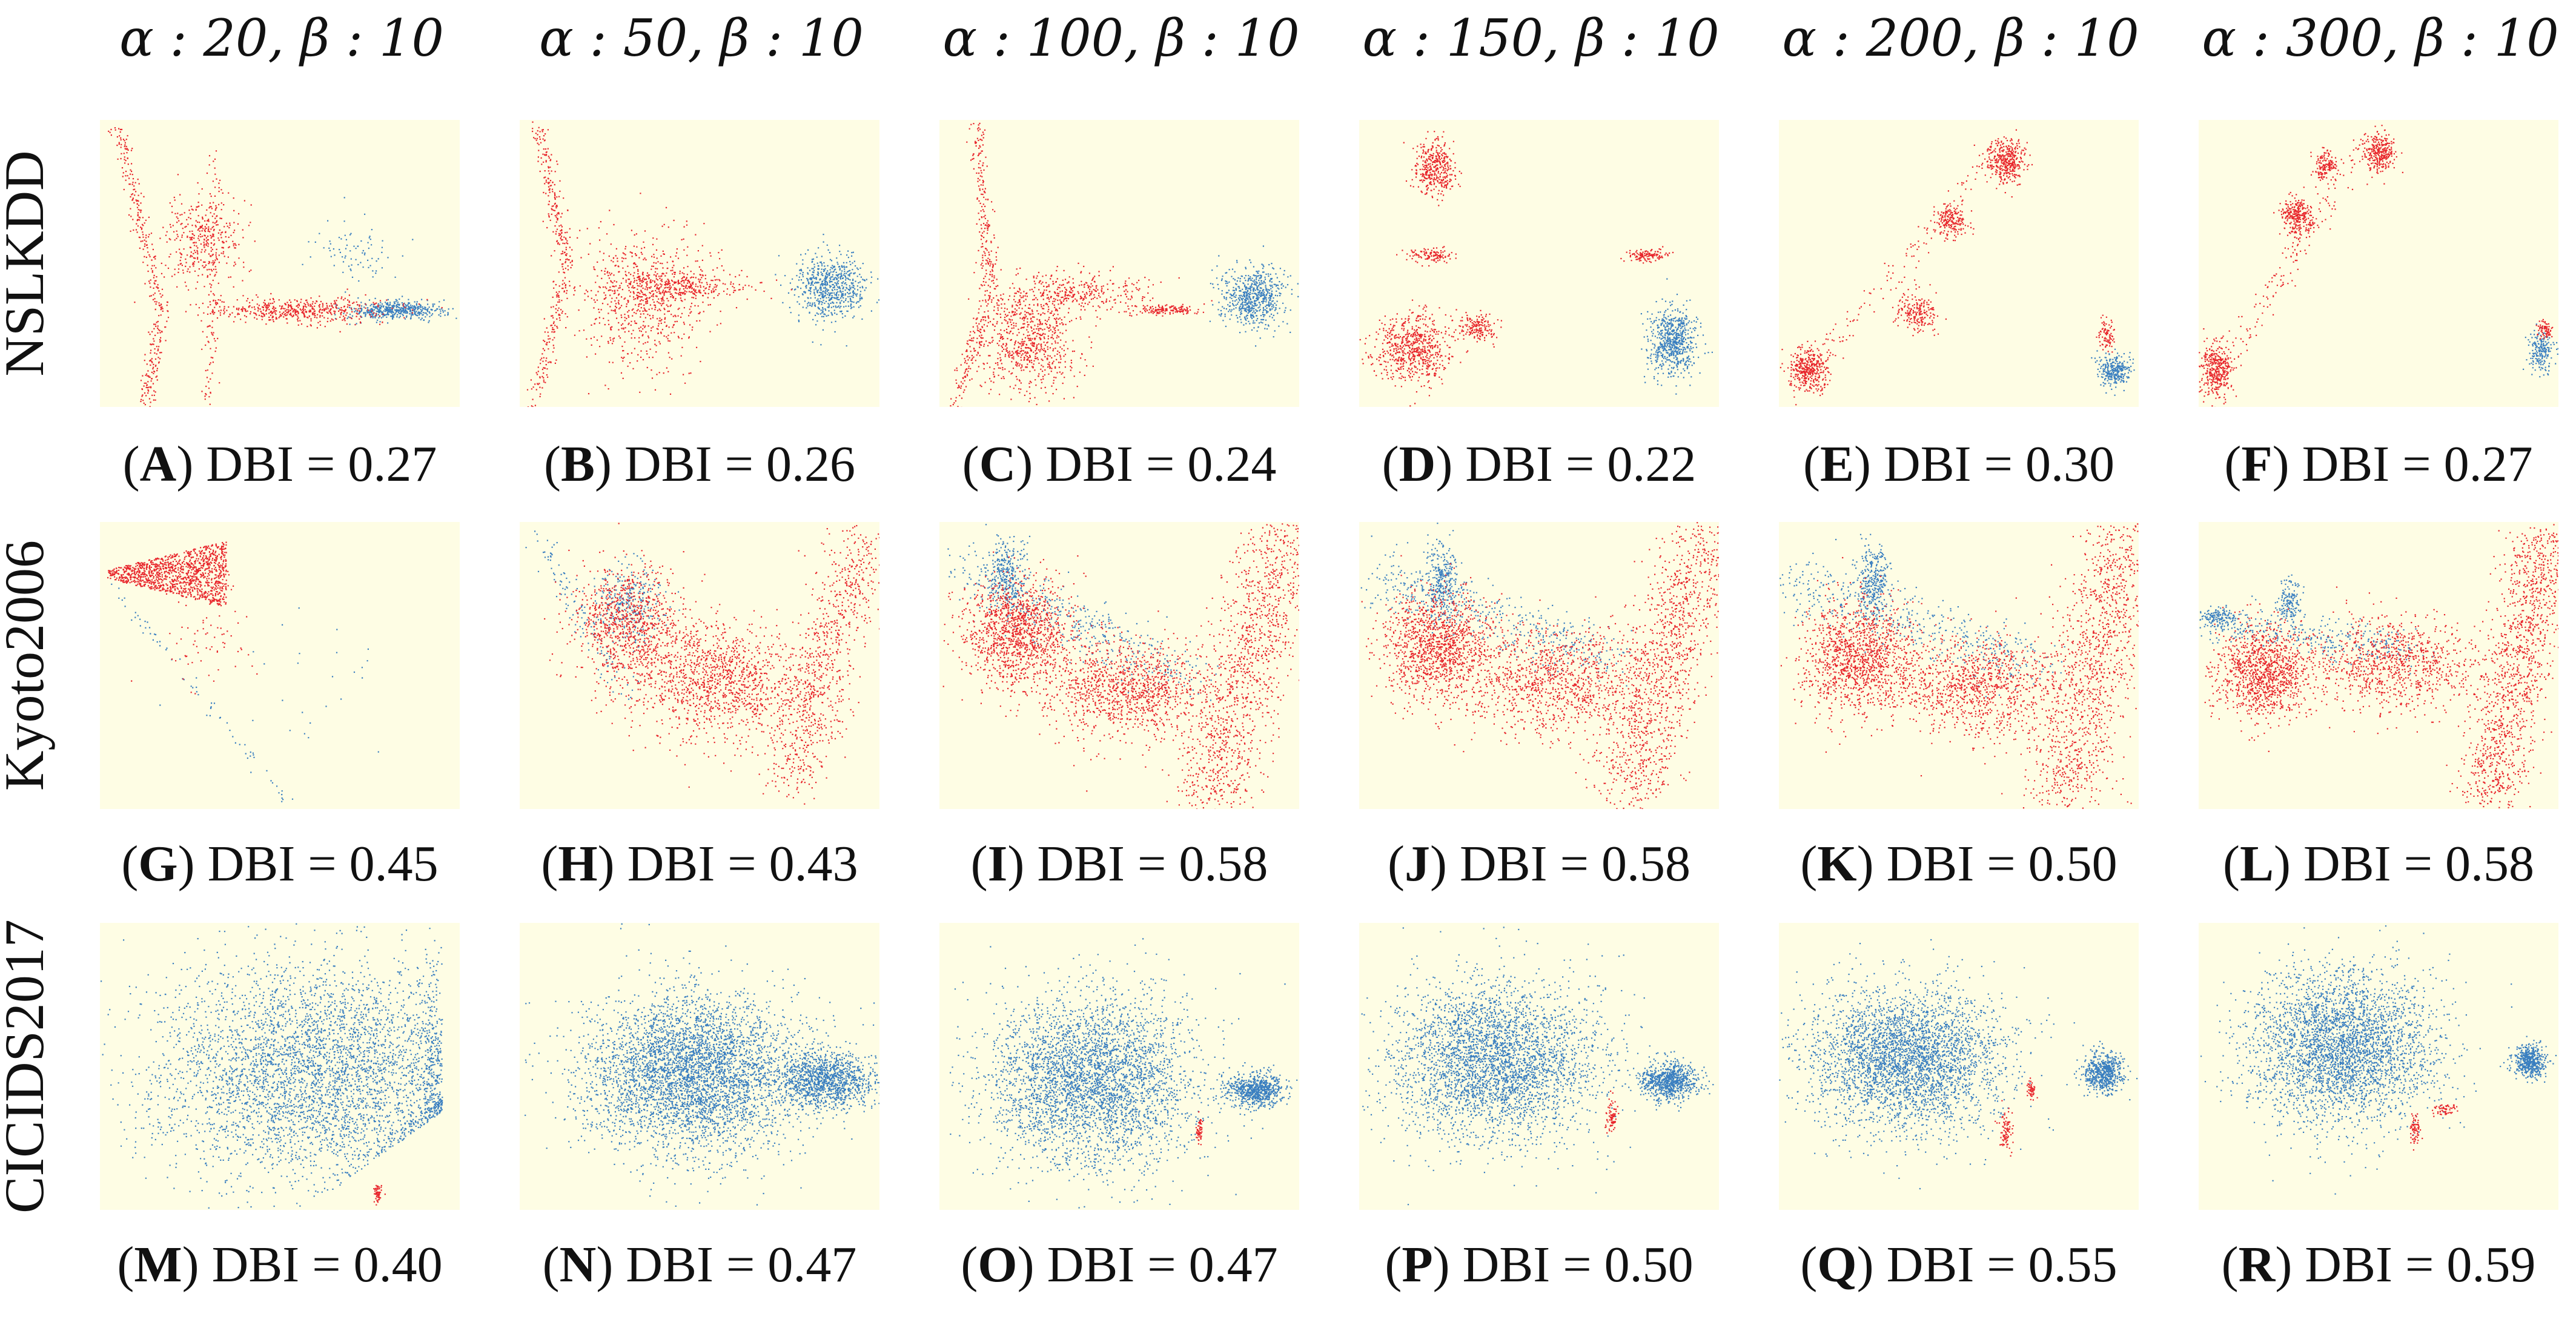 The image size is (2576, 1331). I want to click on scatter-panel-m, so click(280, 1066).